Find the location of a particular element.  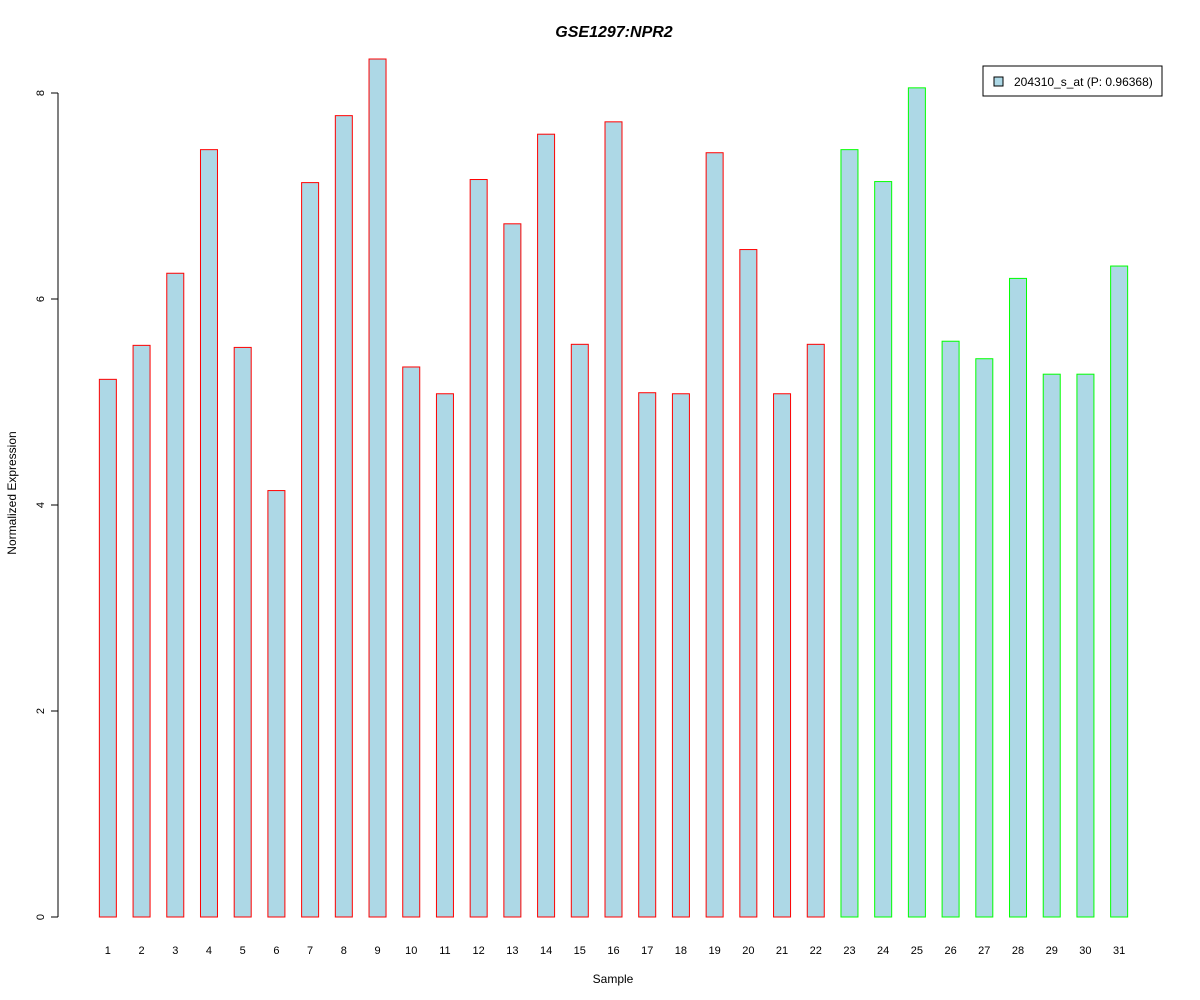

y-axis: 0 2 4 6 8 is located at coordinates (47, 505).